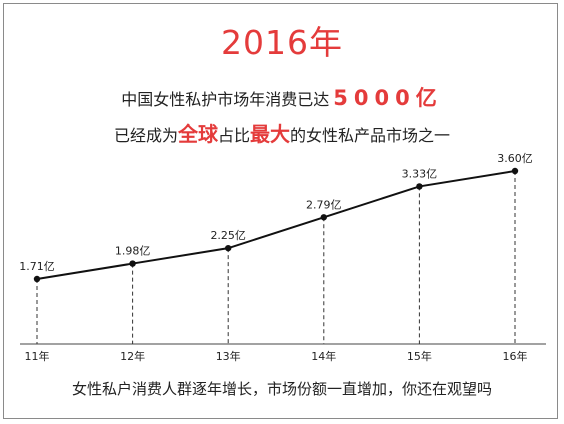  I want to click on x-tick-label: 12年, so click(132, 356).